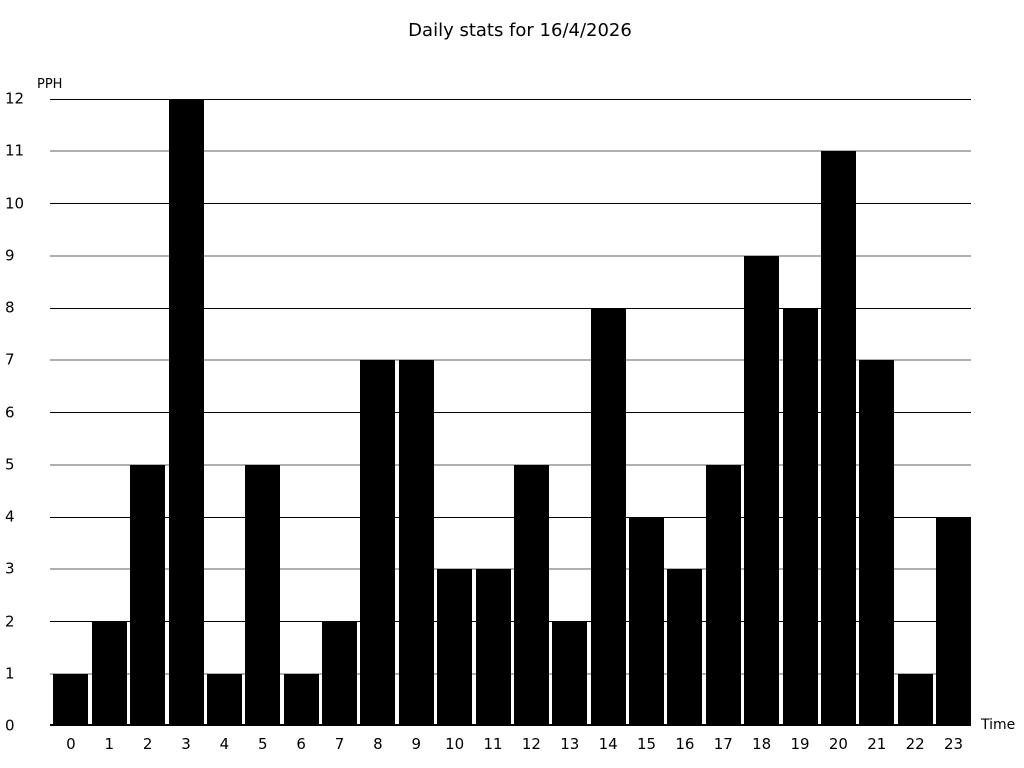 The height and width of the screenshot is (768, 1024). I want to click on gridline-y12, so click(510, 99).